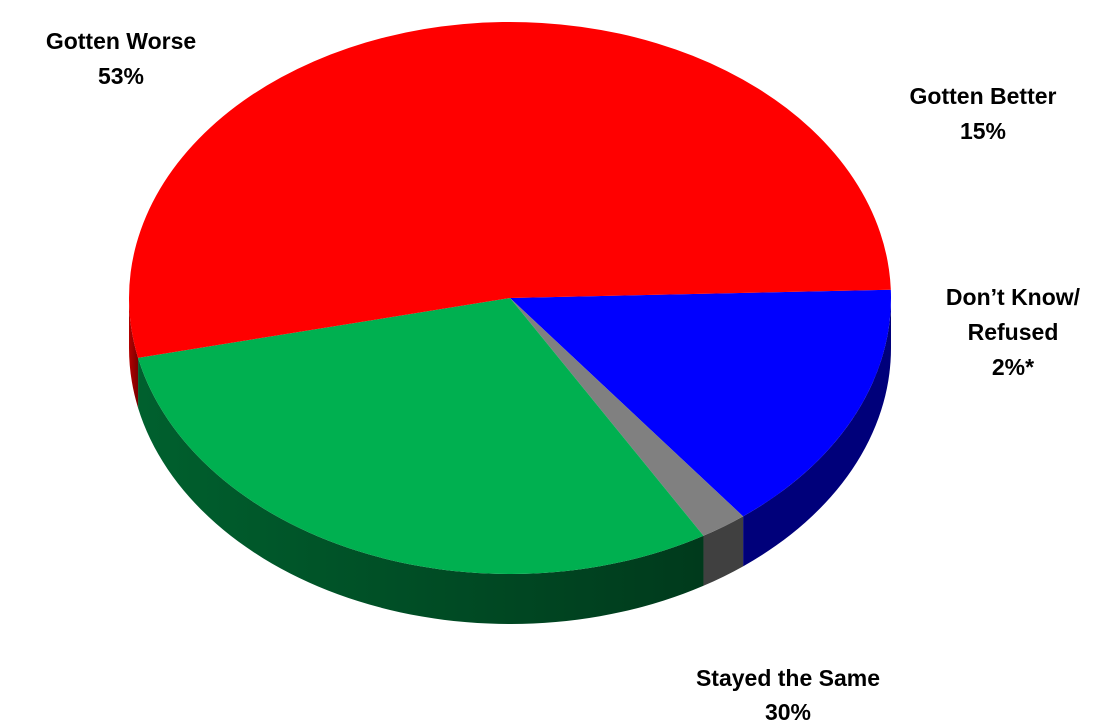 This screenshot has height=724, width=1095. What do you see at coordinates (983, 131) in the screenshot?
I see `slice-label-gotten-better-value: 15%` at bounding box center [983, 131].